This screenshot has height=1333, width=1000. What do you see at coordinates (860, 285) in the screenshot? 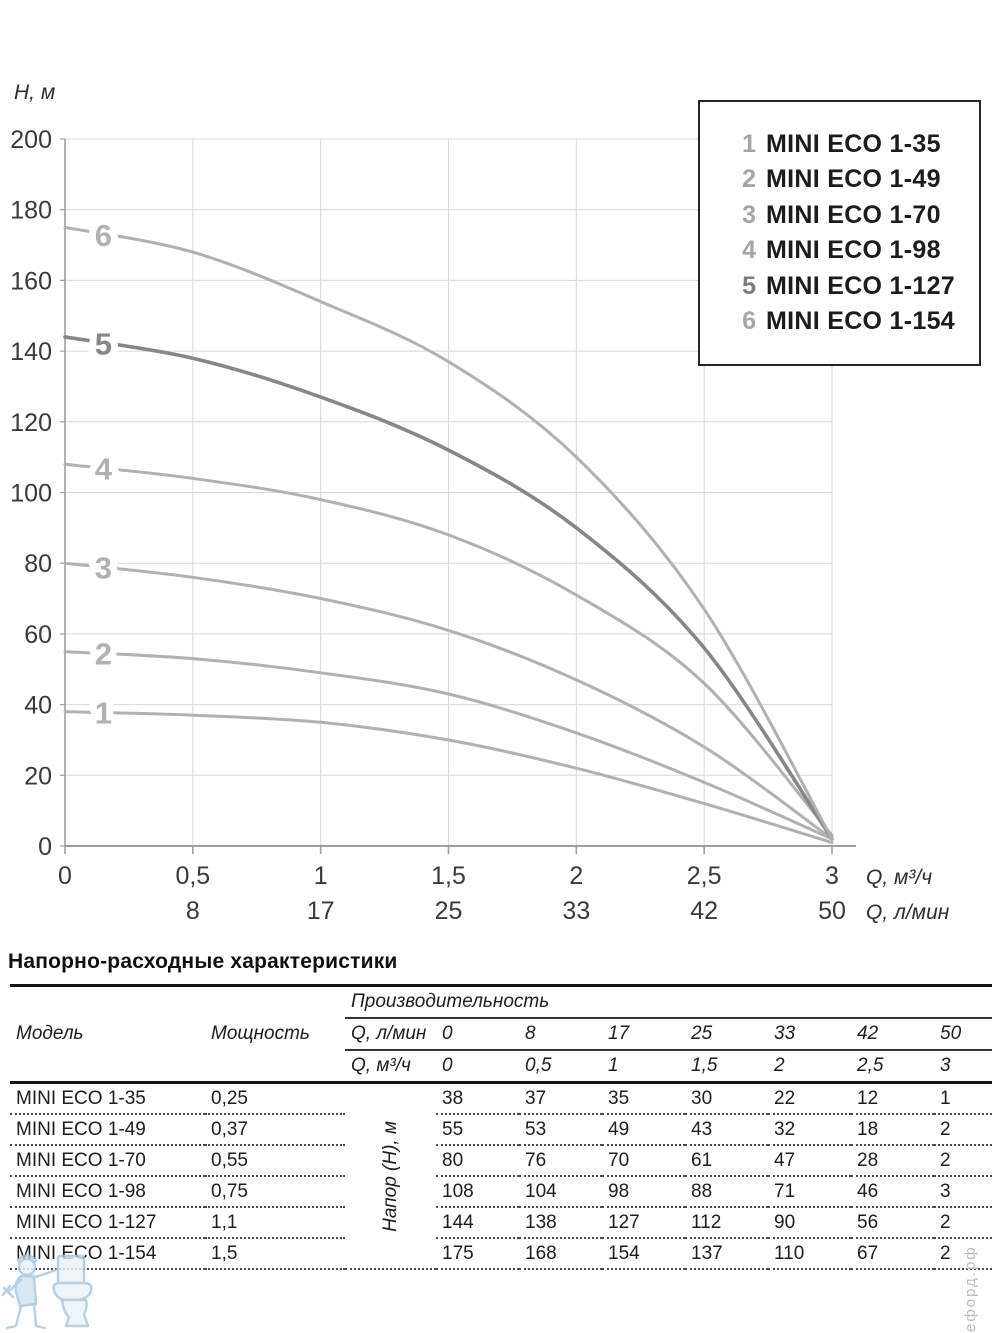
I see `legend-item-name: MINI ECO 1-127` at bounding box center [860, 285].